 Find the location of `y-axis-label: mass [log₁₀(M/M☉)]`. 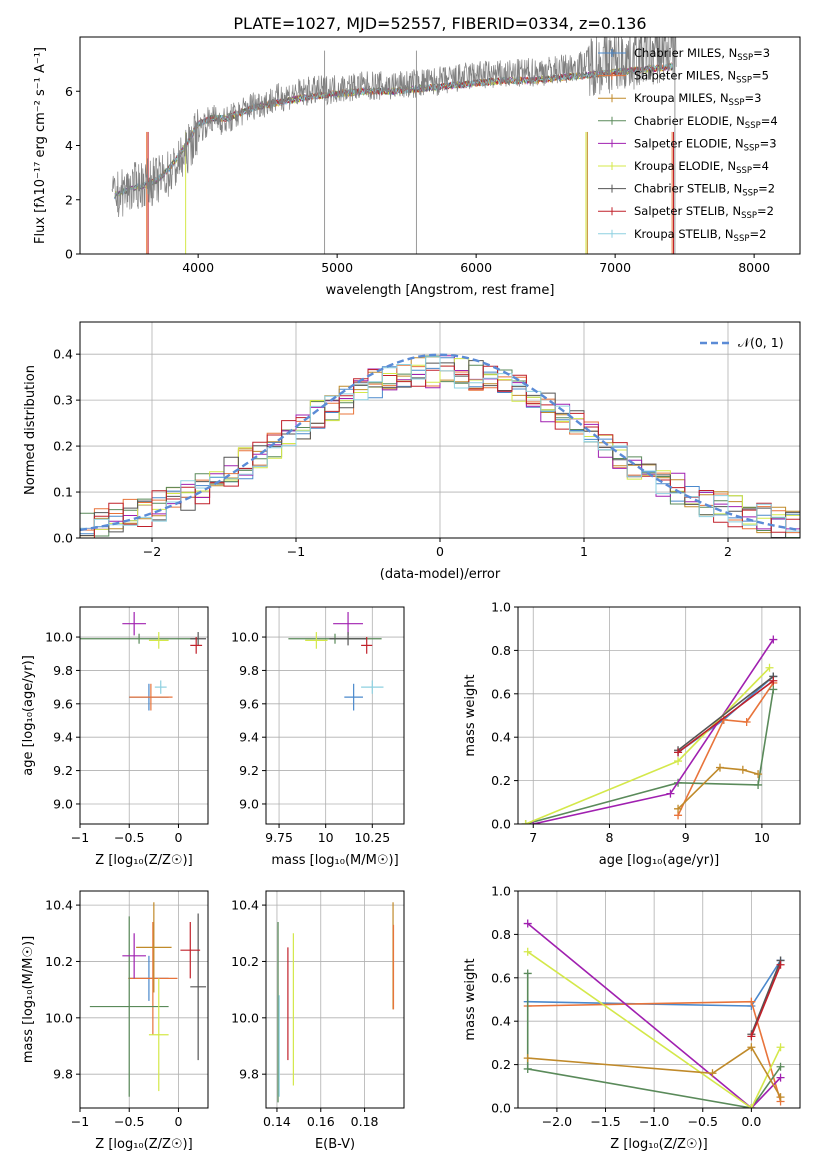

y-axis-label: mass [log₁₀(M/M☉)] is located at coordinates (28, 999).